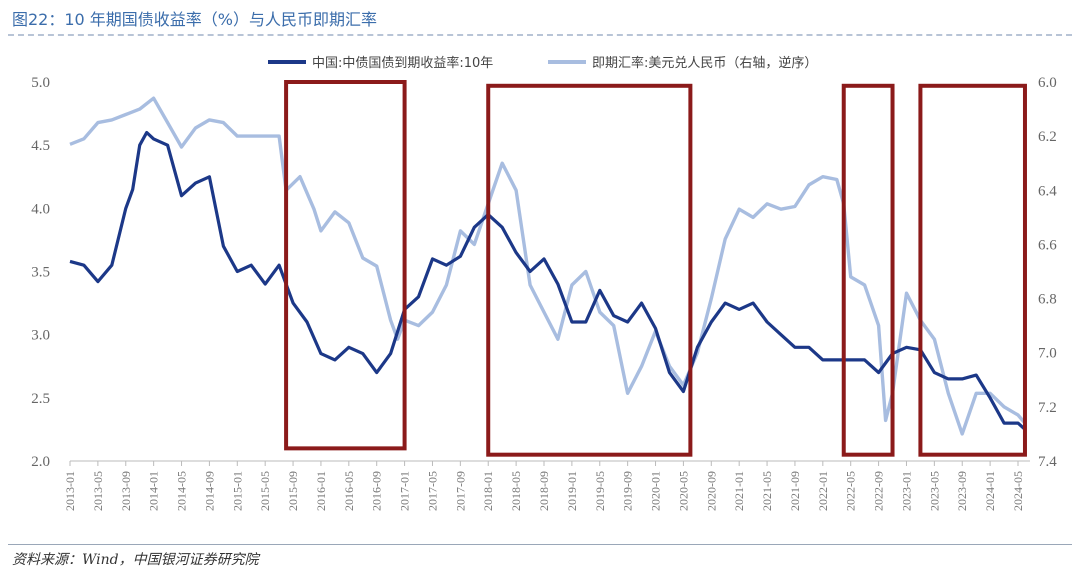  What do you see at coordinates (40, 462) in the screenshot?
I see `y-left-tick-label: 2.0` at bounding box center [40, 462].